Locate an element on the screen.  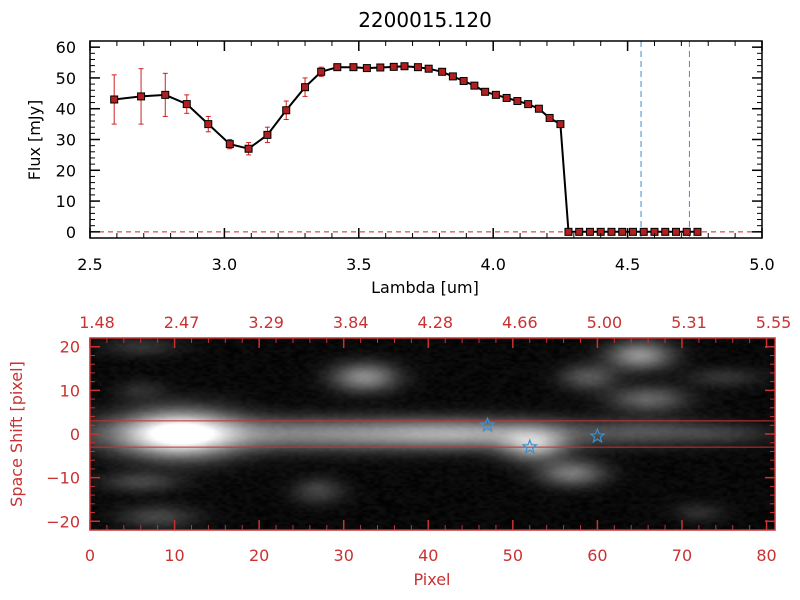
spectrum-y-axis-label: Flux [mJy] is located at coordinates (34, 140).